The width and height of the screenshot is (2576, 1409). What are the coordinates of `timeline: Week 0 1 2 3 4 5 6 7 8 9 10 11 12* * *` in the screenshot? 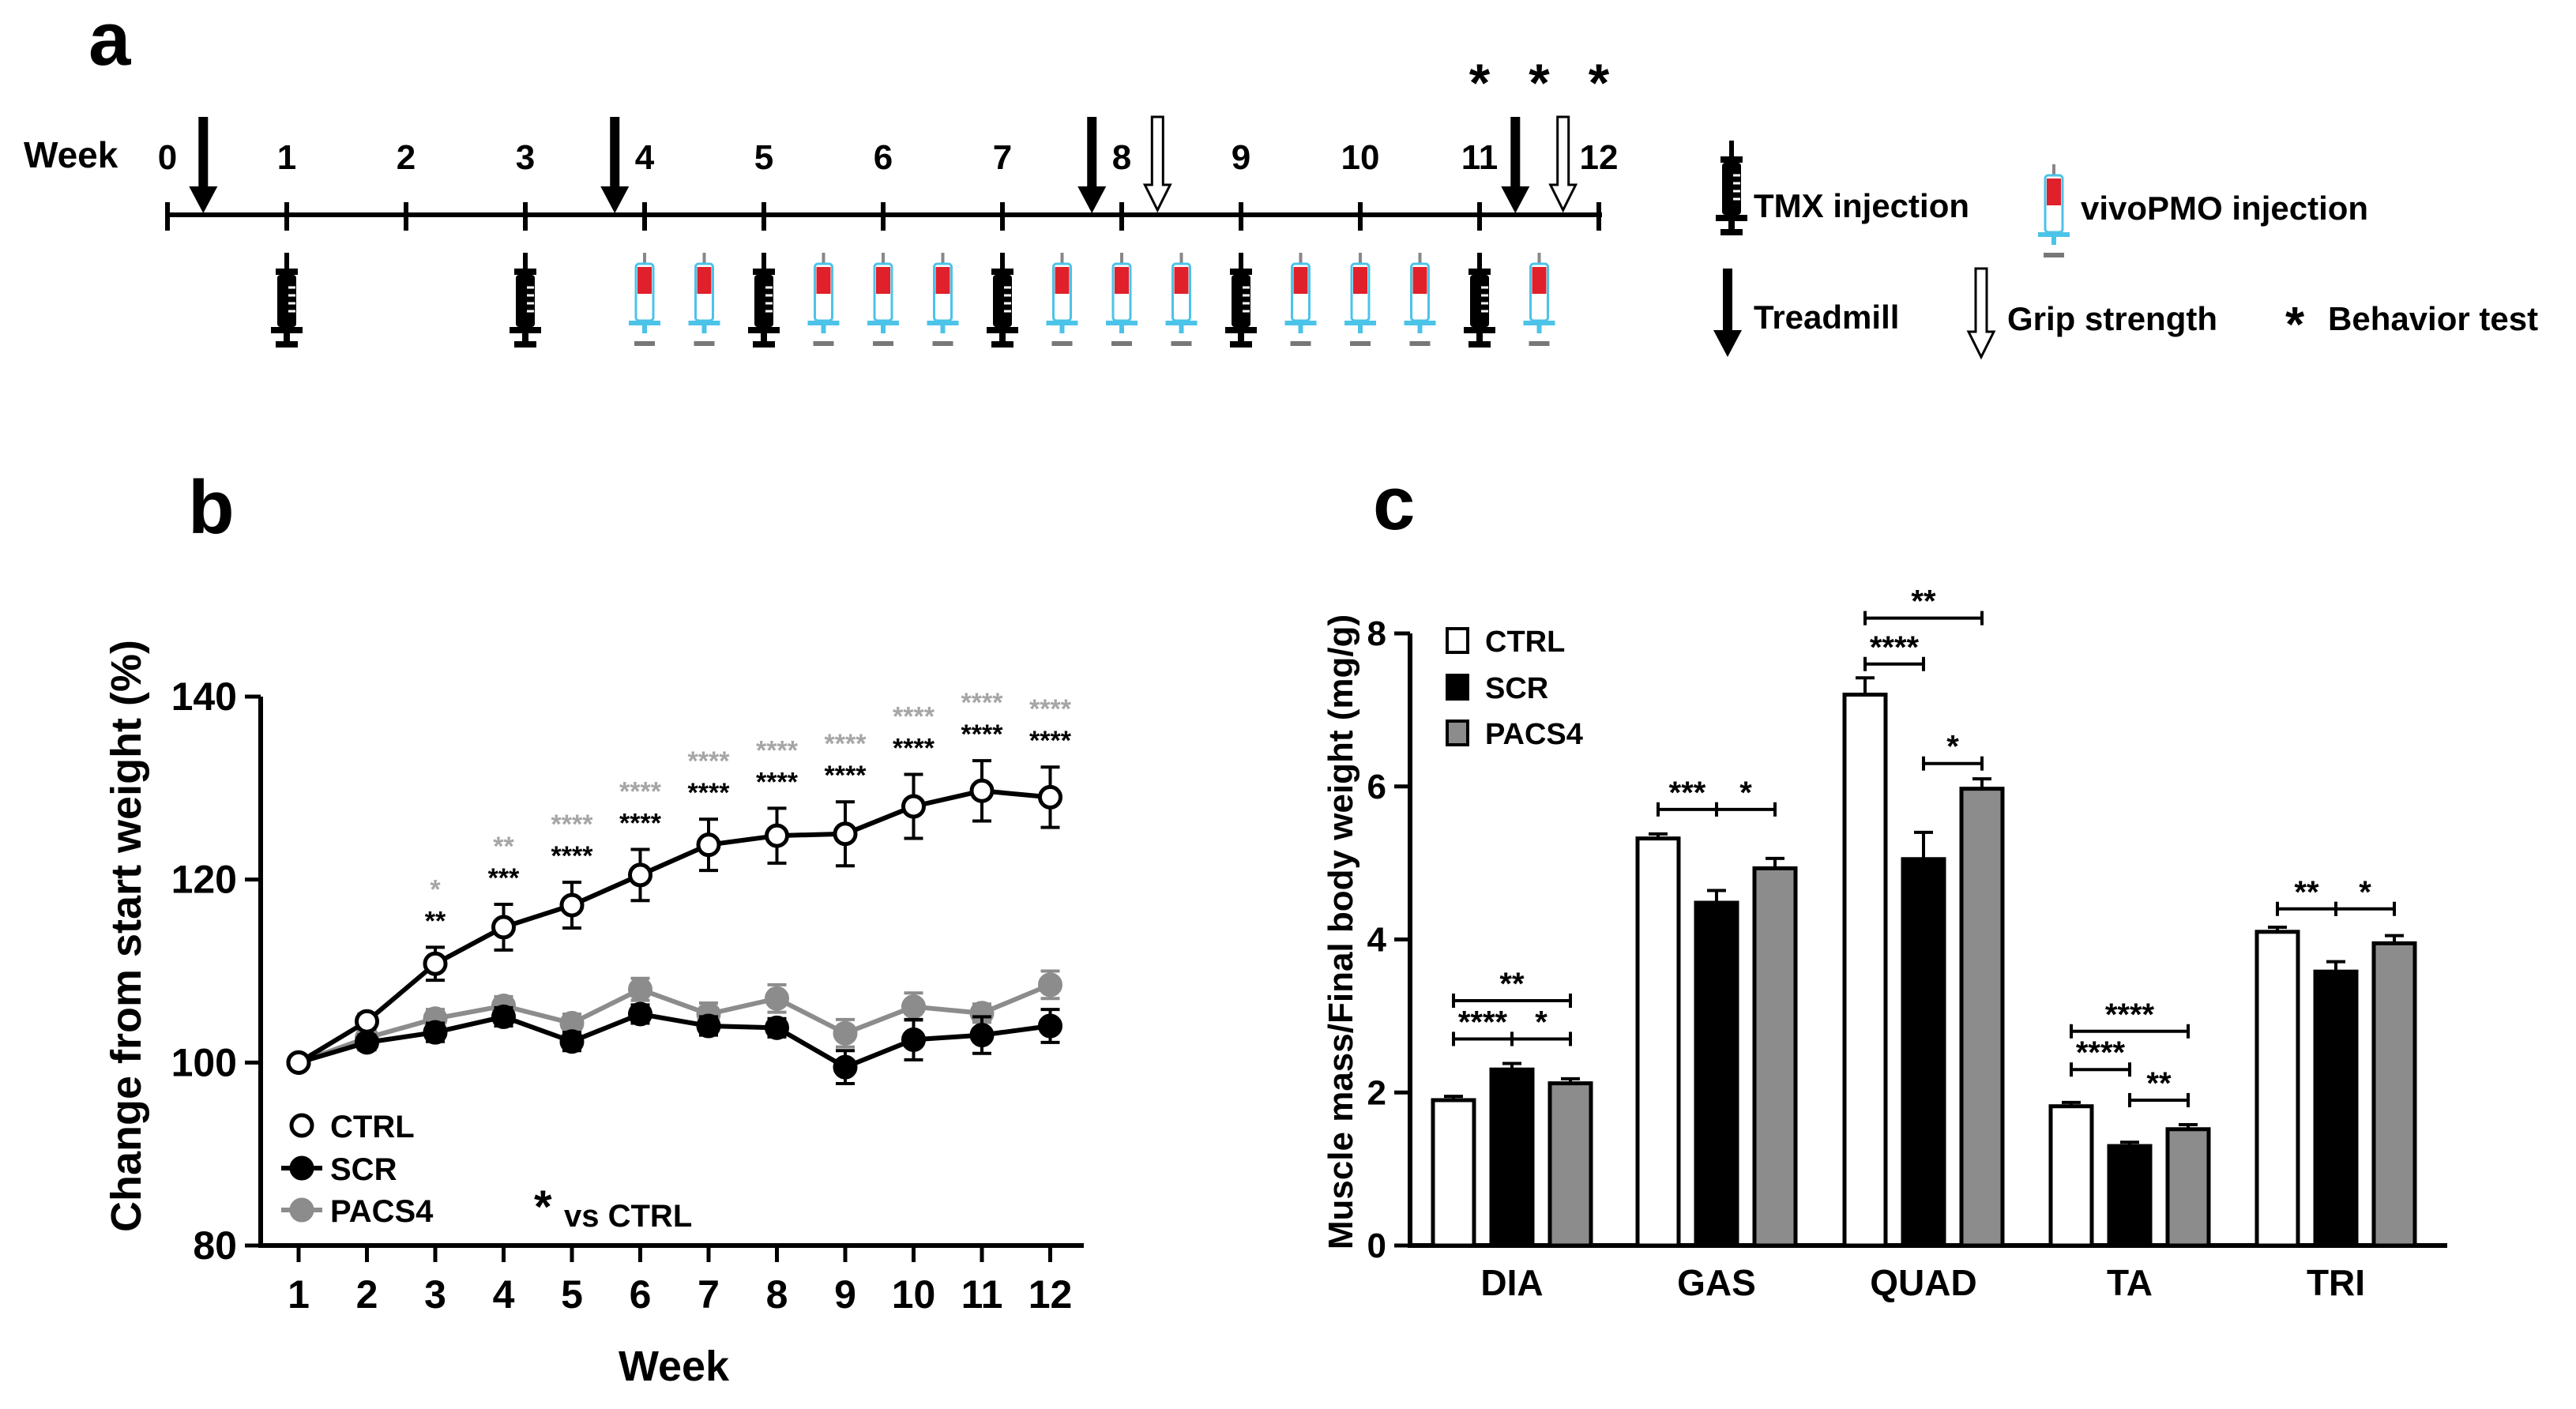 It's located at (821, 200).